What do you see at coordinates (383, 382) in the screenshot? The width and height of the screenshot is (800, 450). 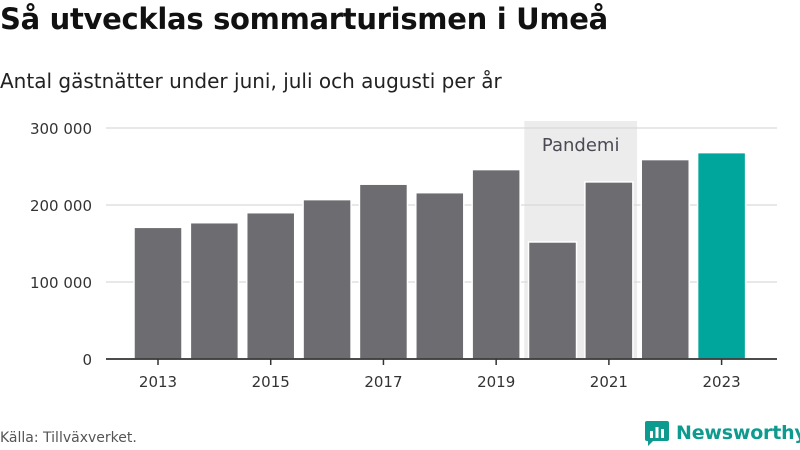 I see `x-tick-label: 2017` at bounding box center [383, 382].